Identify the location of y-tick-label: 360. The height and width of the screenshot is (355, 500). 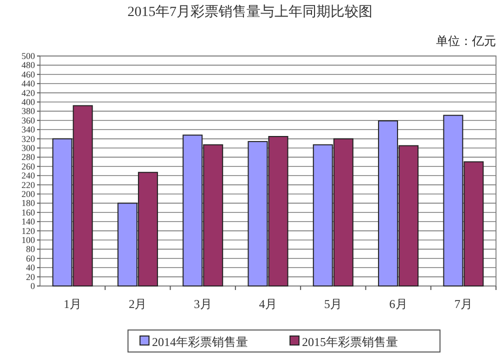
(29, 120).